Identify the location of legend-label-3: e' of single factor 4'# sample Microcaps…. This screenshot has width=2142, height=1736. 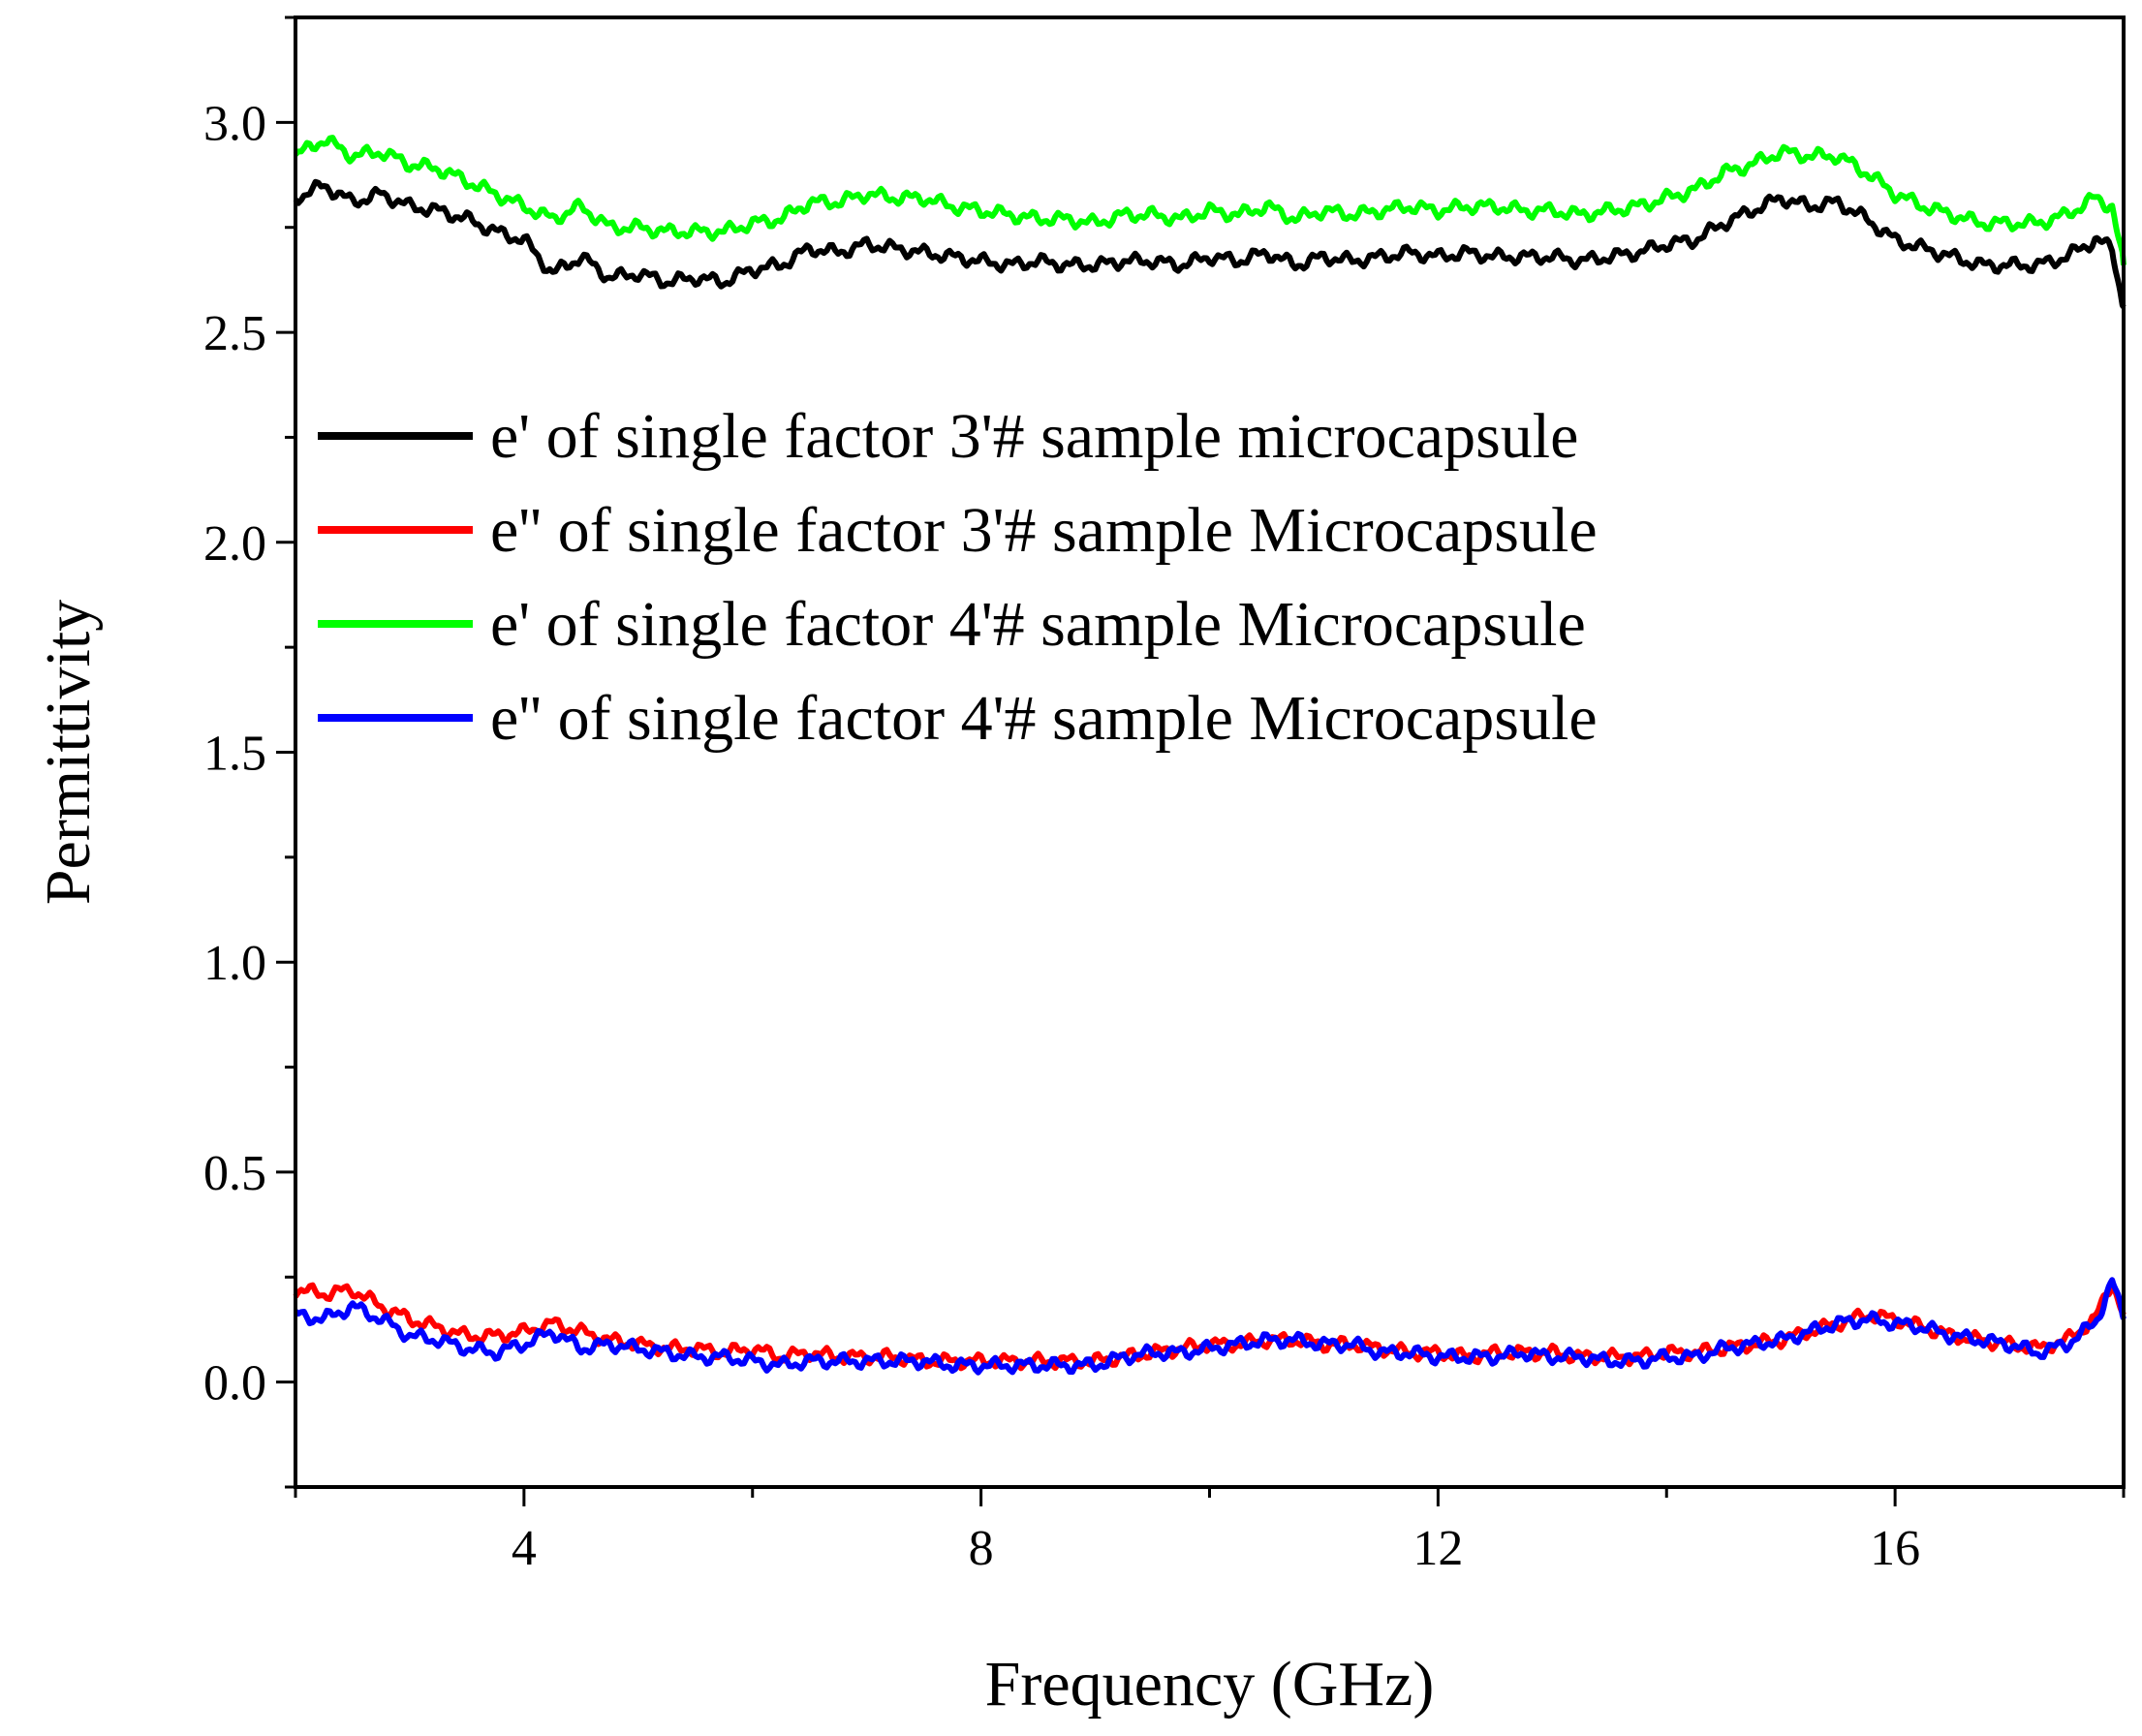
(1038, 624).